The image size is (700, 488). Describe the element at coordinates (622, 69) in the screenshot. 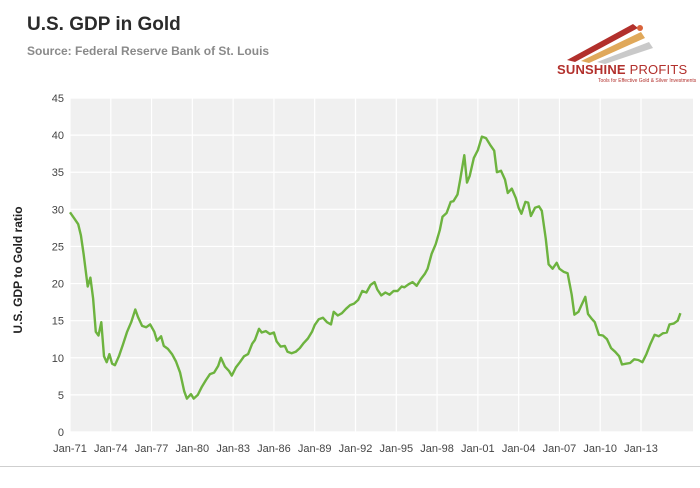

I see `logo-wordmark: SUNSHINE PROFITS` at that location.